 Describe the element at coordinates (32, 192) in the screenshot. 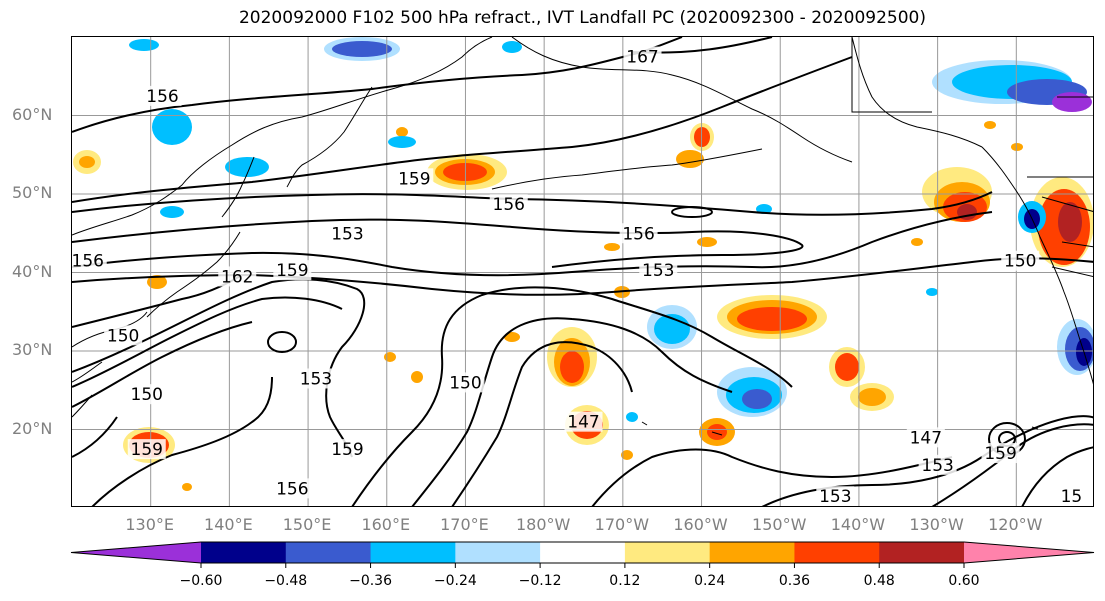

I see `latitude-label: 50°N` at that location.